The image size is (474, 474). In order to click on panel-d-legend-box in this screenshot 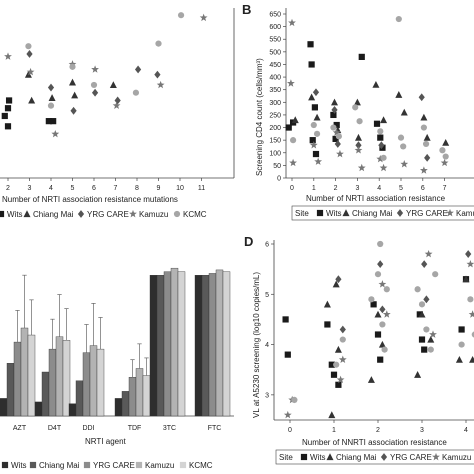, I will do `click(374, 457)`.